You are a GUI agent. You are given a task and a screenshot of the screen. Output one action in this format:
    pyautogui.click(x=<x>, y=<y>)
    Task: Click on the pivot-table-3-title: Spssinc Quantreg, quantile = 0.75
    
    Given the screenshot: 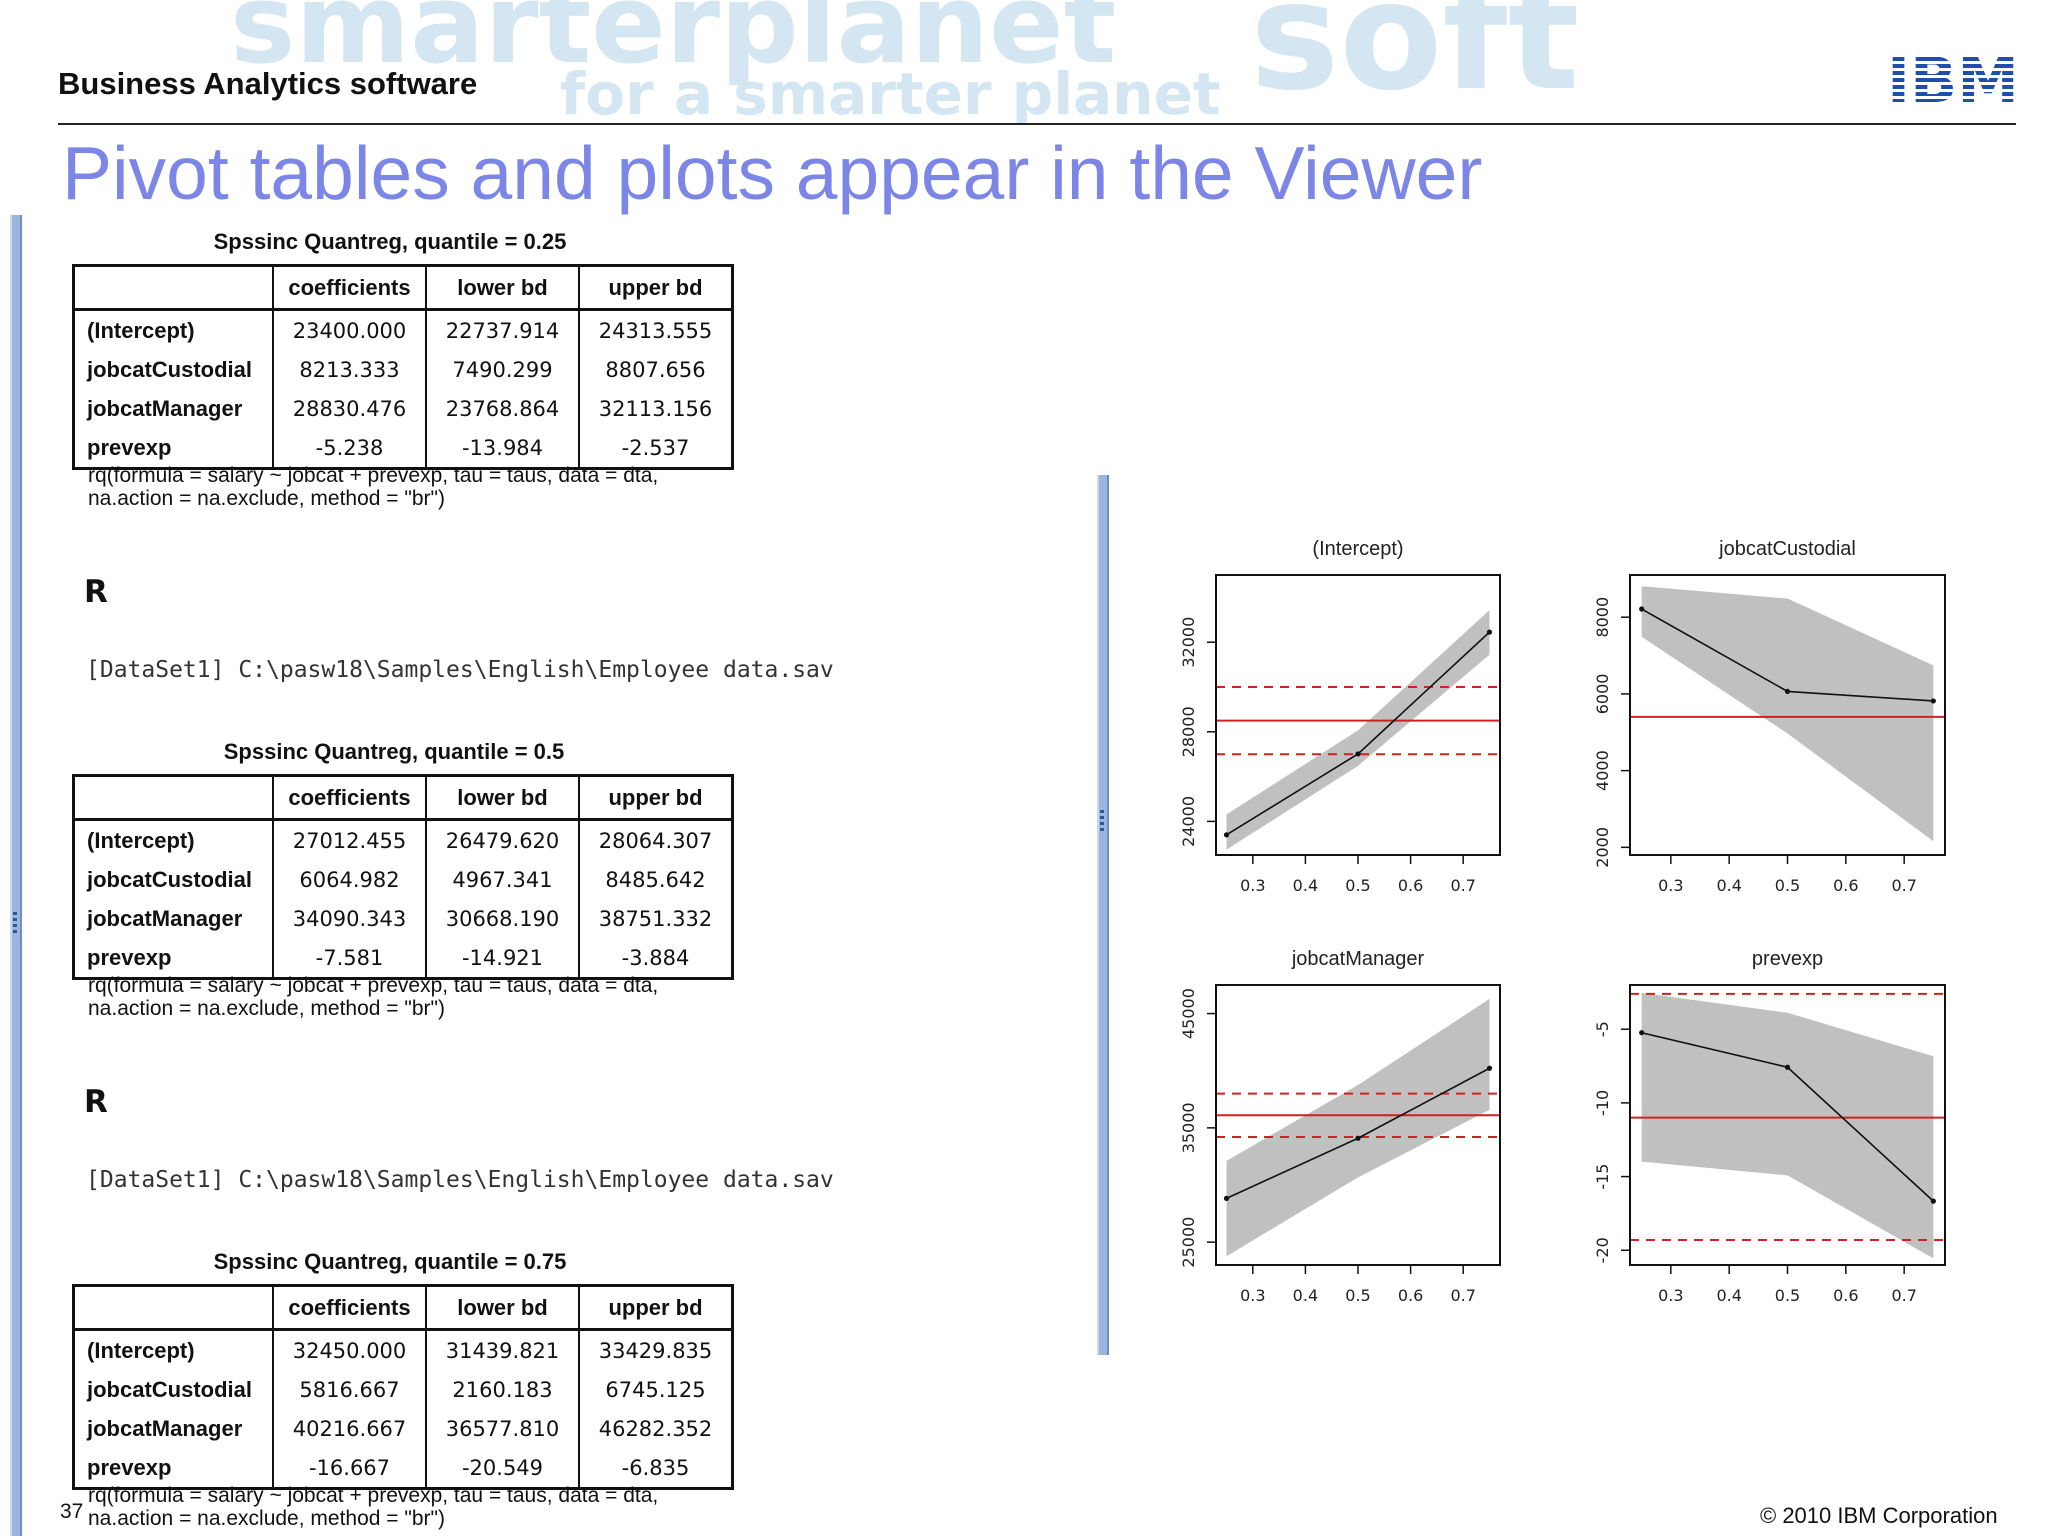 What is the action you would take?
    pyautogui.click(x=390, y=1261)
    